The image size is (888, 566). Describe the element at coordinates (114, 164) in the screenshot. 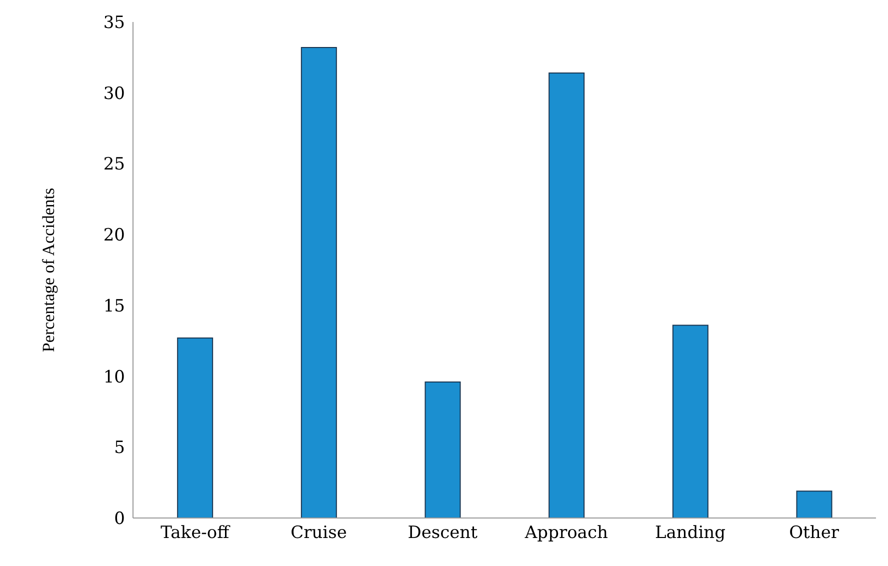

I see `y-tick-label: 25` at that location.